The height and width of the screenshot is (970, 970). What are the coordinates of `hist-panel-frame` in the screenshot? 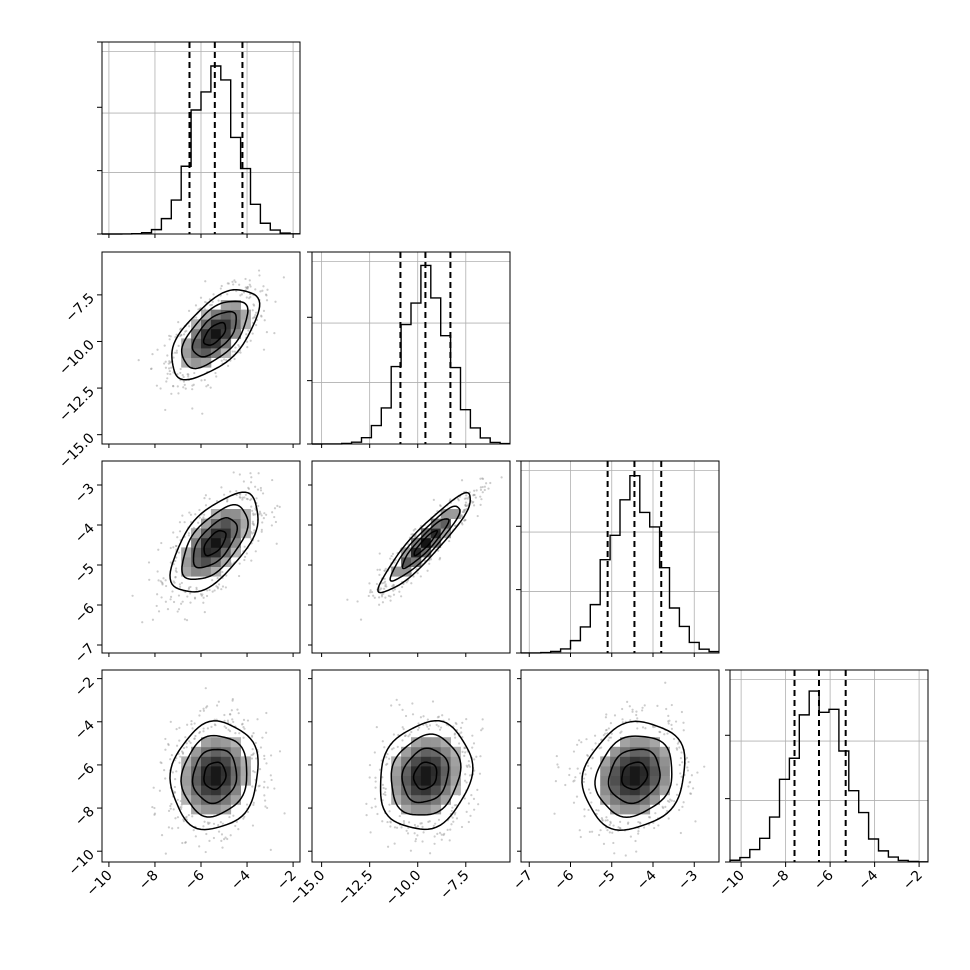 It's located at (620, 557).